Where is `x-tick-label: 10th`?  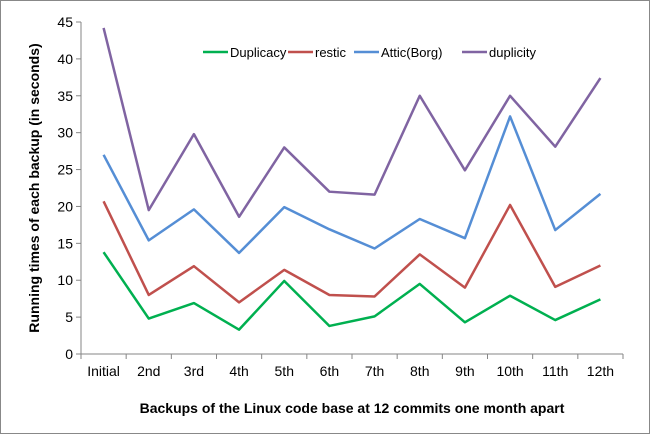
x-tick-label: 10th is located at coordinates (509, 371).